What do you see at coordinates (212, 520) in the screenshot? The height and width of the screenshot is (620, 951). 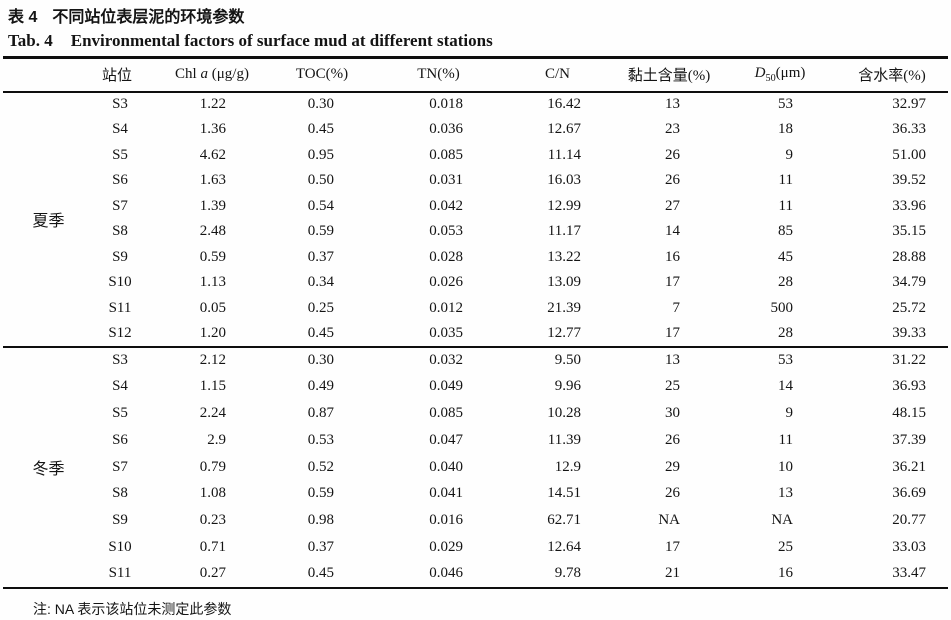 I see `chla-value-cell: 0.23` at bounding box center [212, 520].